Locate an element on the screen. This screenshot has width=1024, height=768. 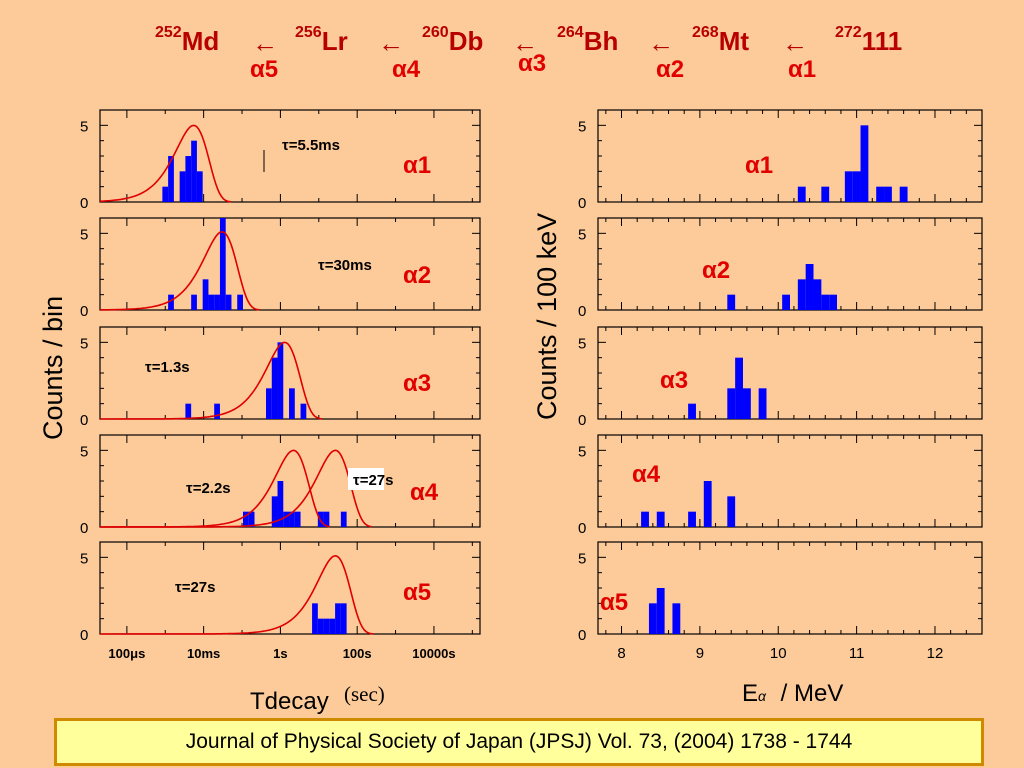
energy-panel-label: α1 is located at coordinates (759, 165).